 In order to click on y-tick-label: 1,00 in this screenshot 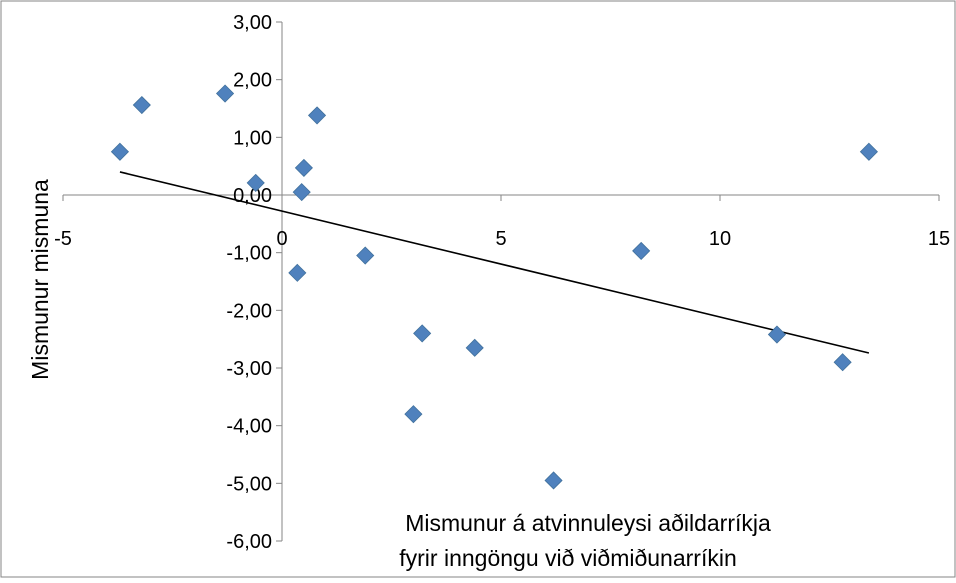, I will do `click(252, 138)`.